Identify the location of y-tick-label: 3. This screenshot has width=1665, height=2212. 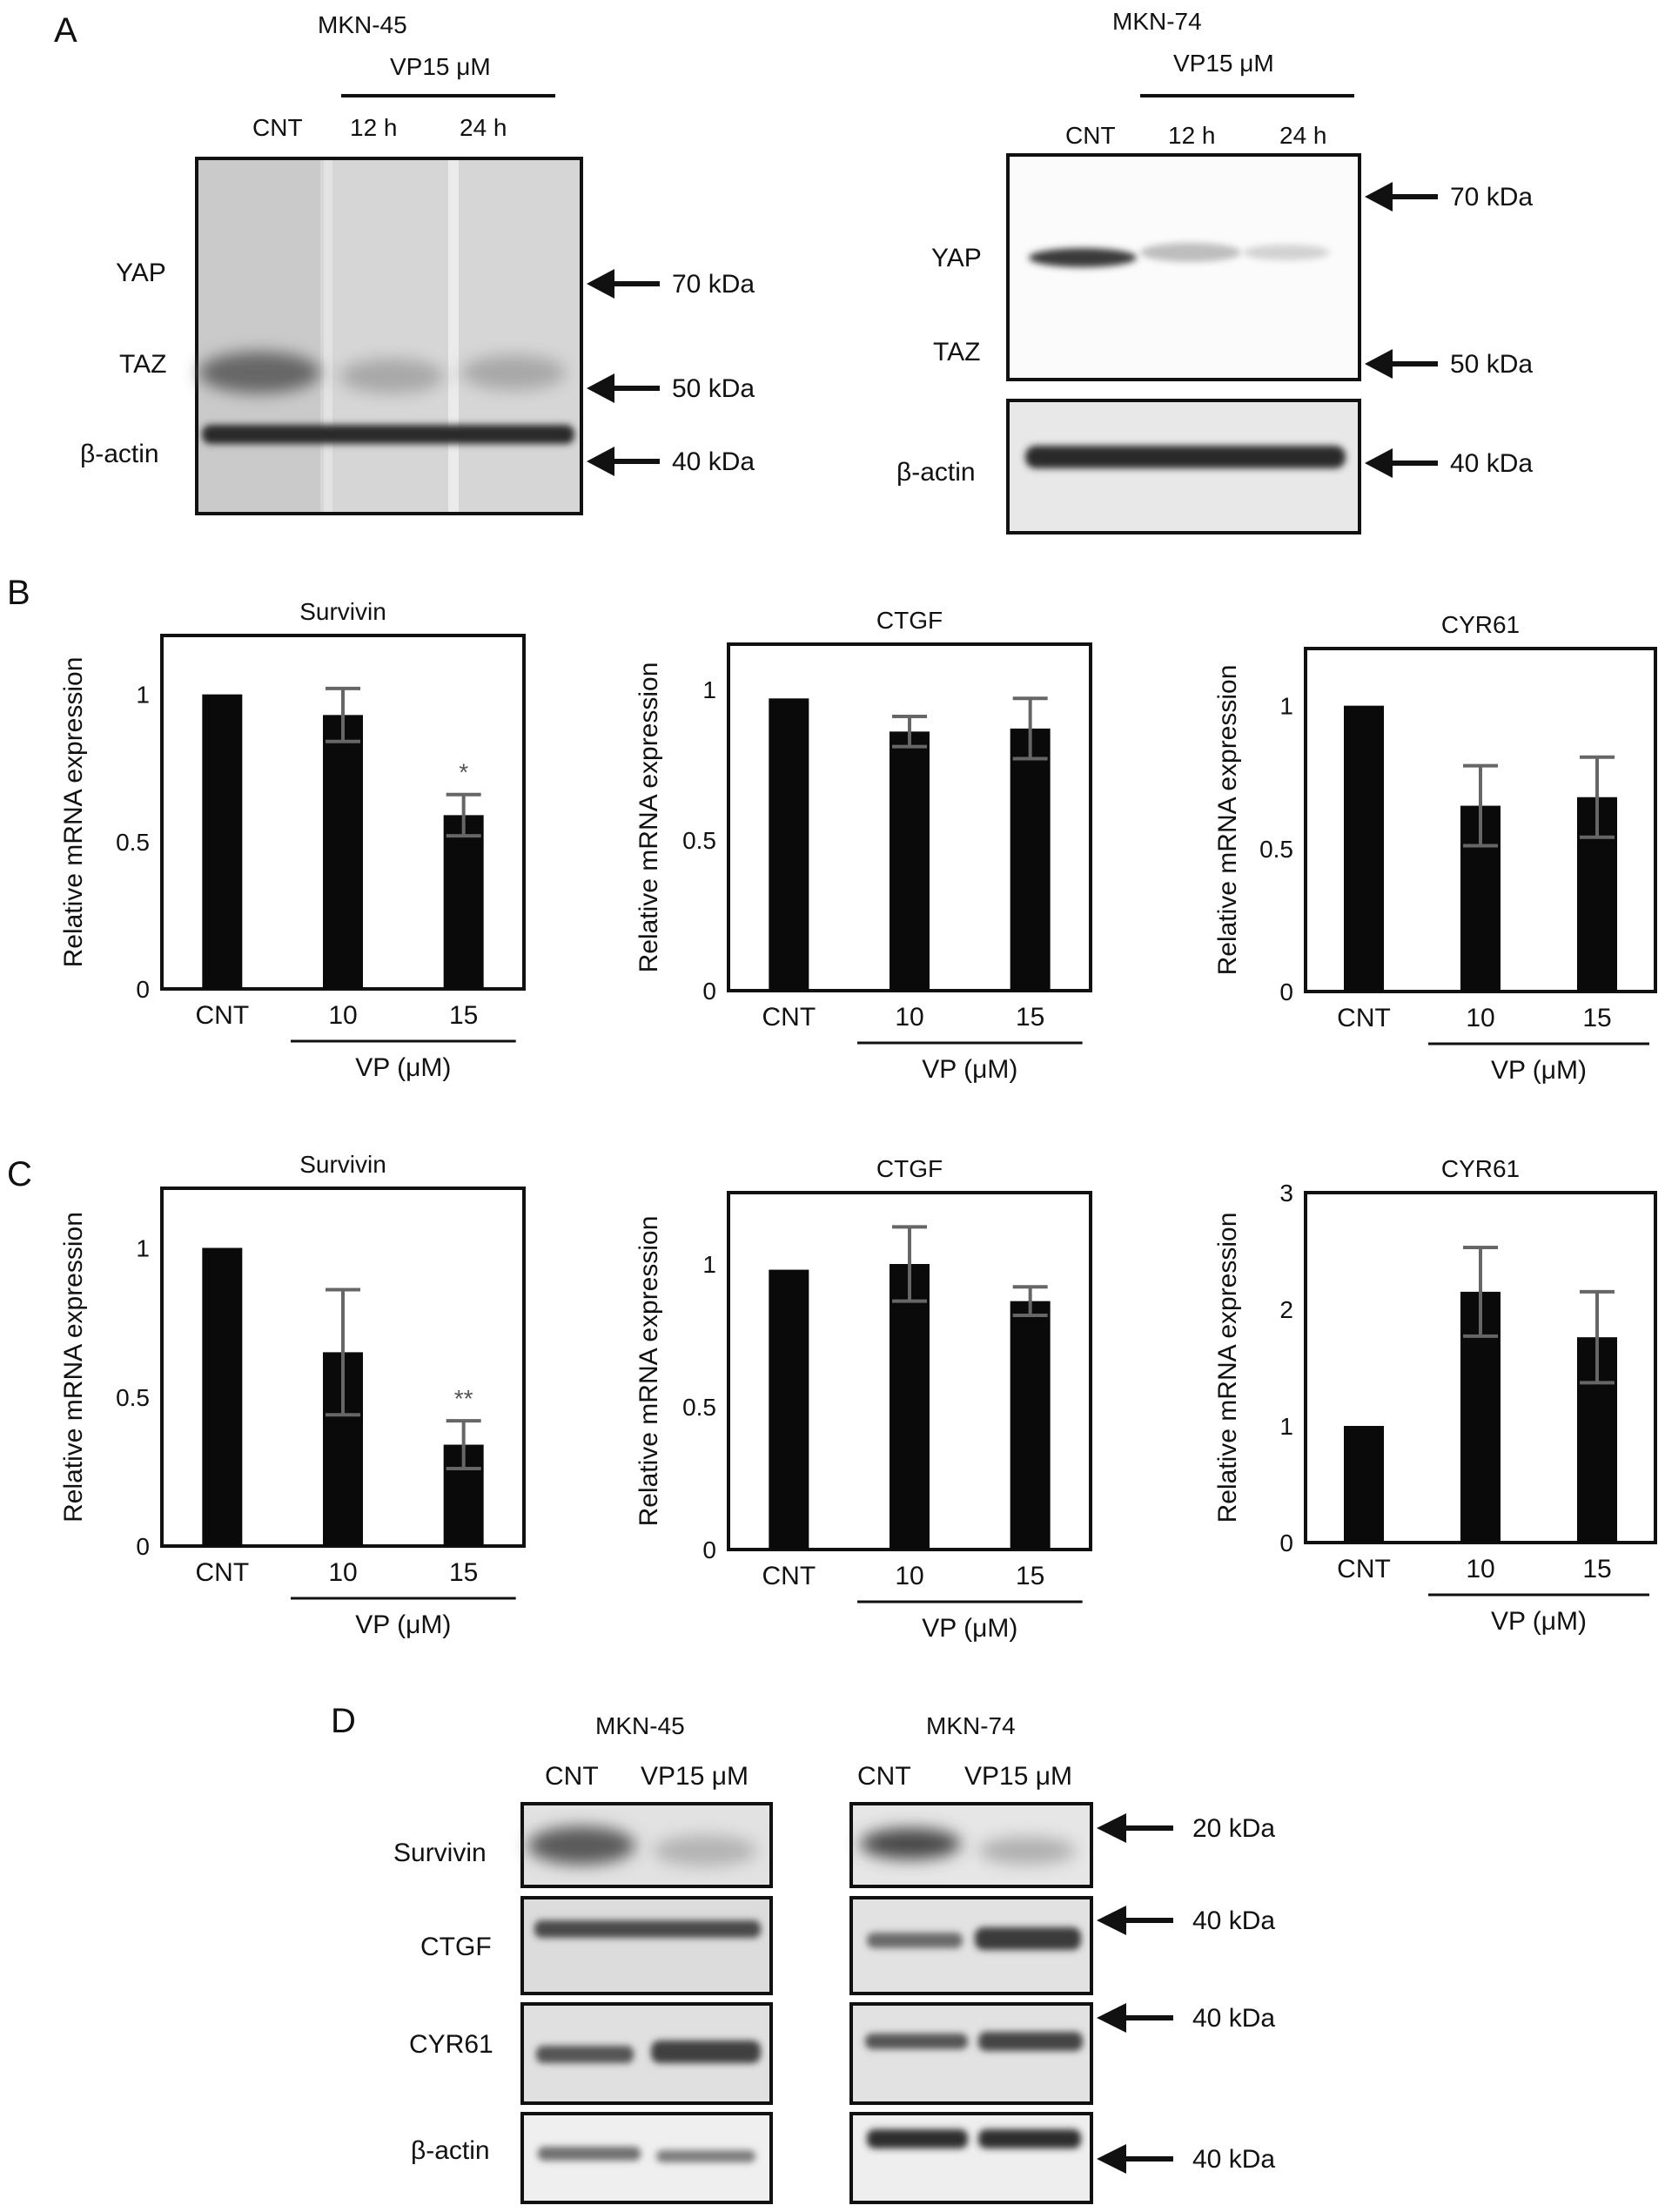
(1286, 1193).